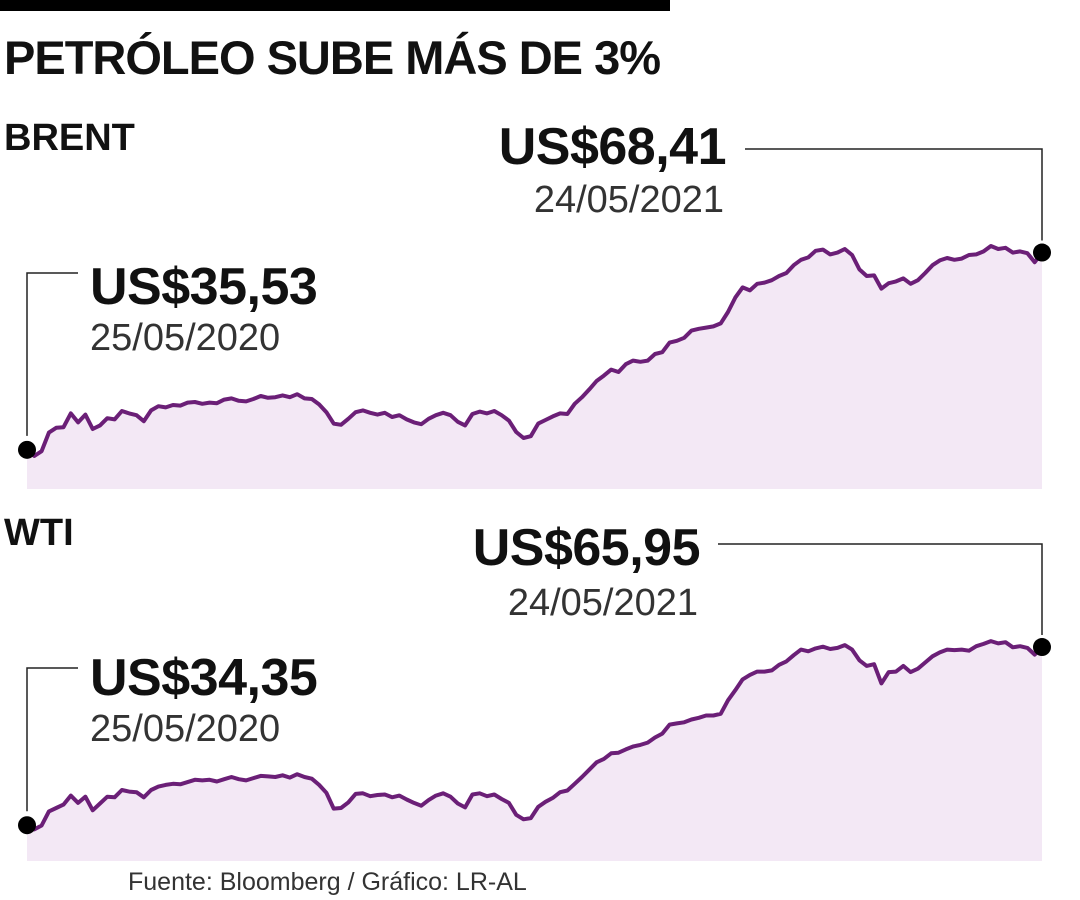 This screenshot has height=900, width=1080. I want to click on start-value-label-brent: US$35,53, so click(204, 287).